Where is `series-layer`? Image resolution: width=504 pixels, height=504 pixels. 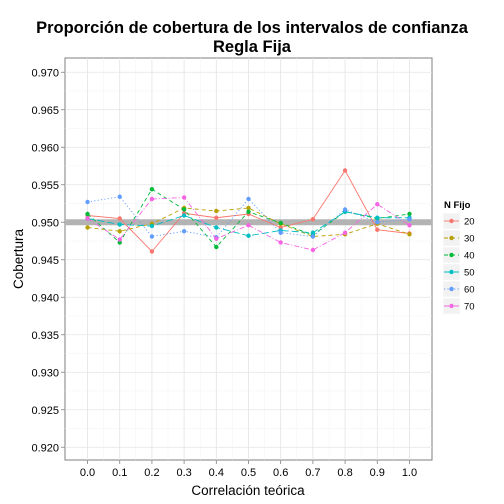 series-layer is located at coordinates (248, 211).